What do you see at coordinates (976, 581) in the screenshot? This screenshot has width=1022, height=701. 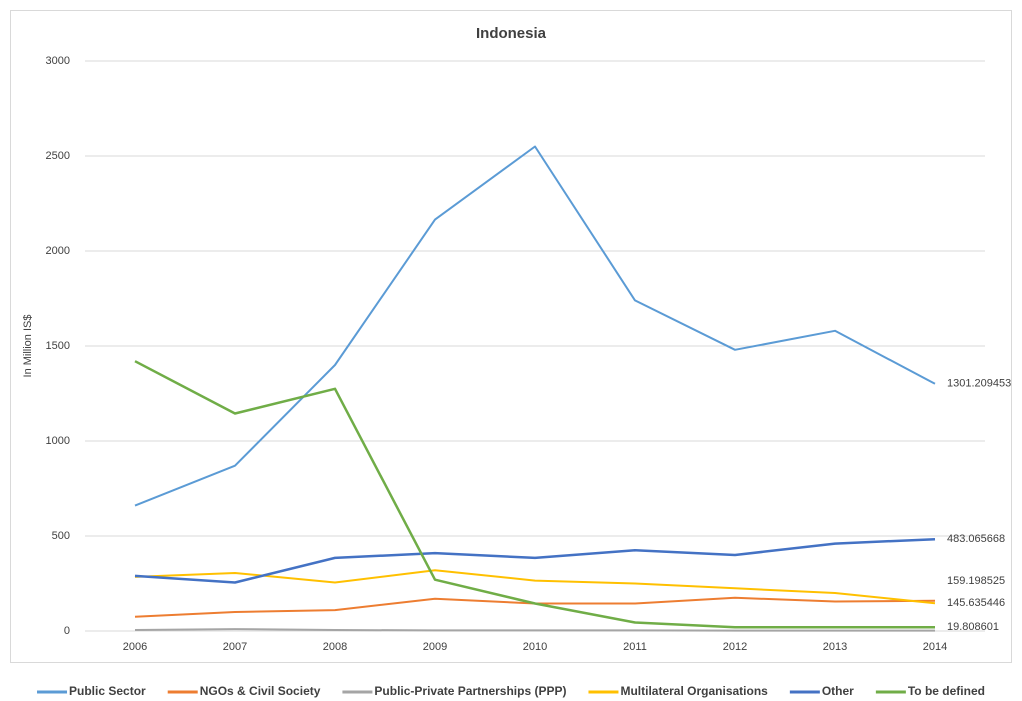 I see `data-label: 159.198525` at bounding box center [976, 581].